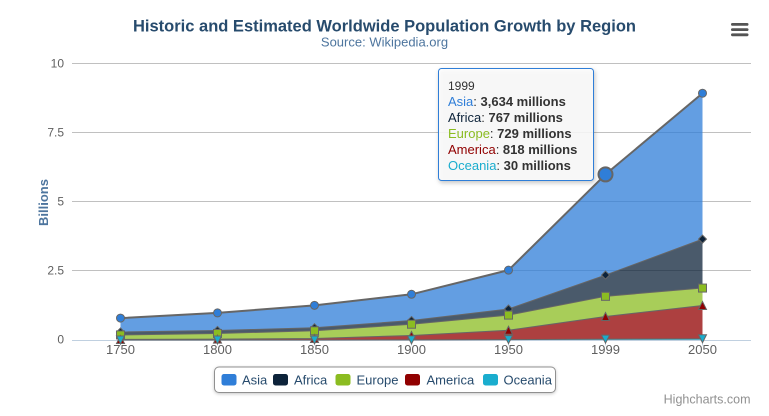 The width and height of the screenshot is (769, 416). What do you see at coordinates (58, 63) in the screenshot?
I see `svg-text: 10` at bounding box center [58, 63].